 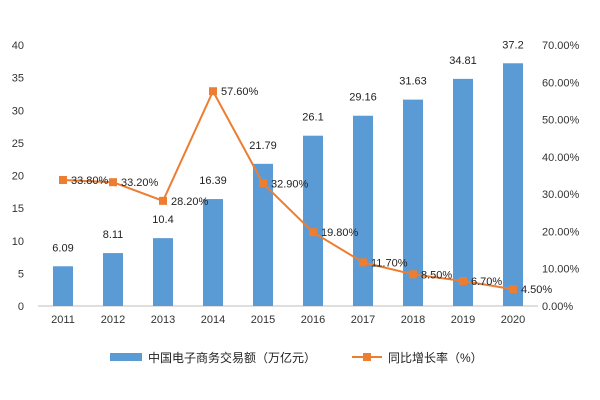 I want to click on legend-label-line: 同比增长率（%）, so click(x=435, y=357).